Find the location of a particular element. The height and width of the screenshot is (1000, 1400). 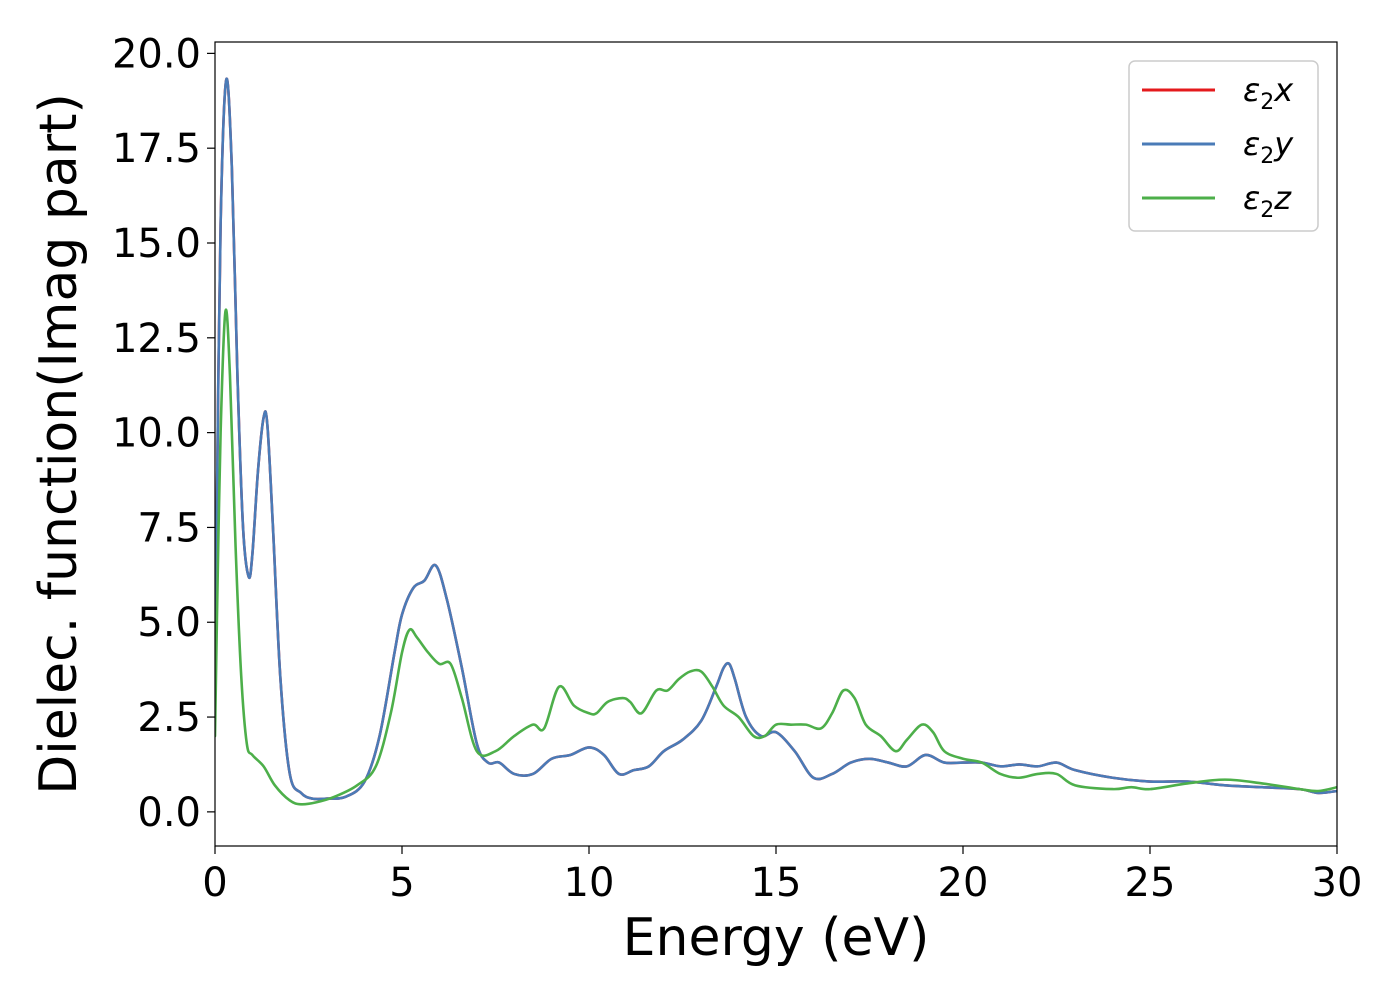

x-tick-label: 25 is located at coordinates (1150, 883).